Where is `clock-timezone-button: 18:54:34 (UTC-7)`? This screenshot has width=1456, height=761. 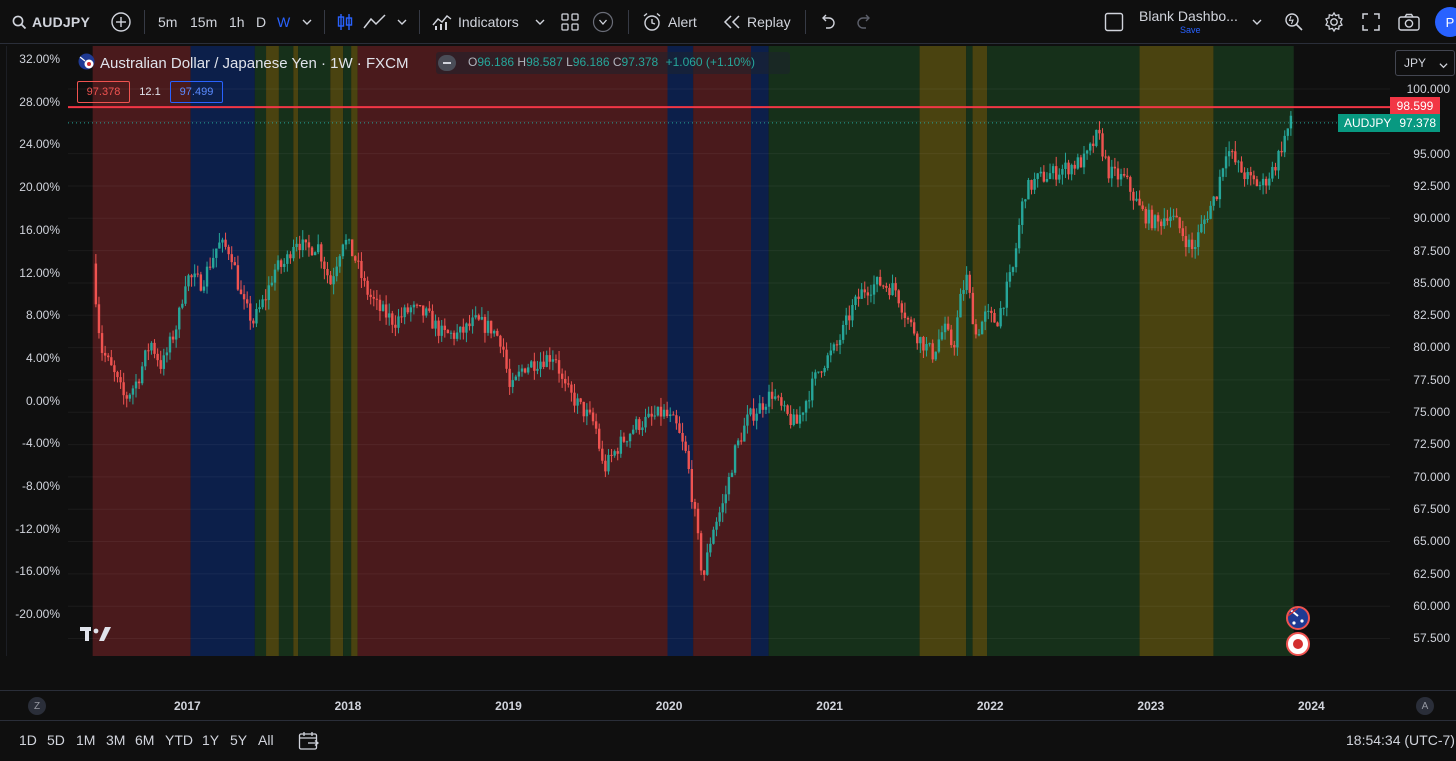
clock-timezone-button: 18:54:34 (UTC-7) is located at coordinates (1400, 740).